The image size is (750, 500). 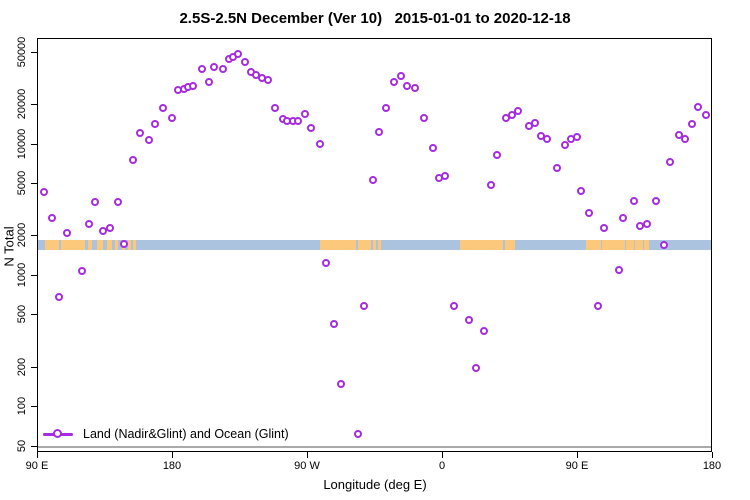 What do you see at coordinates (22, 104) in the screenshot?
I see `y-tick-label: 20000` at bounding box center [22, 104].